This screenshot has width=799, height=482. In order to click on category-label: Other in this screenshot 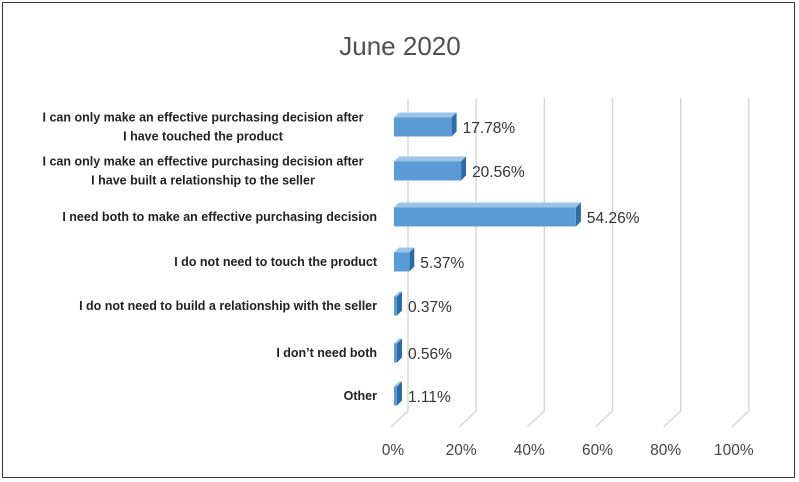, I will do `click(360, 396)`.